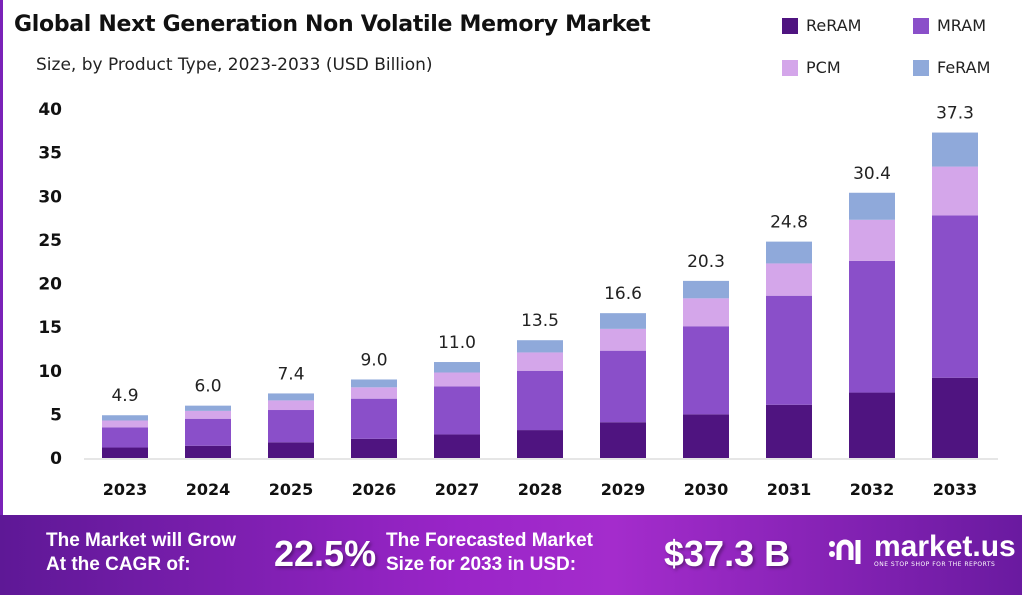 The height and width of the screenshot is (595, 1022). Describe the element at coordinates (208, 489) in the screenshot. I see `x-tick-label: 2024` at that location.